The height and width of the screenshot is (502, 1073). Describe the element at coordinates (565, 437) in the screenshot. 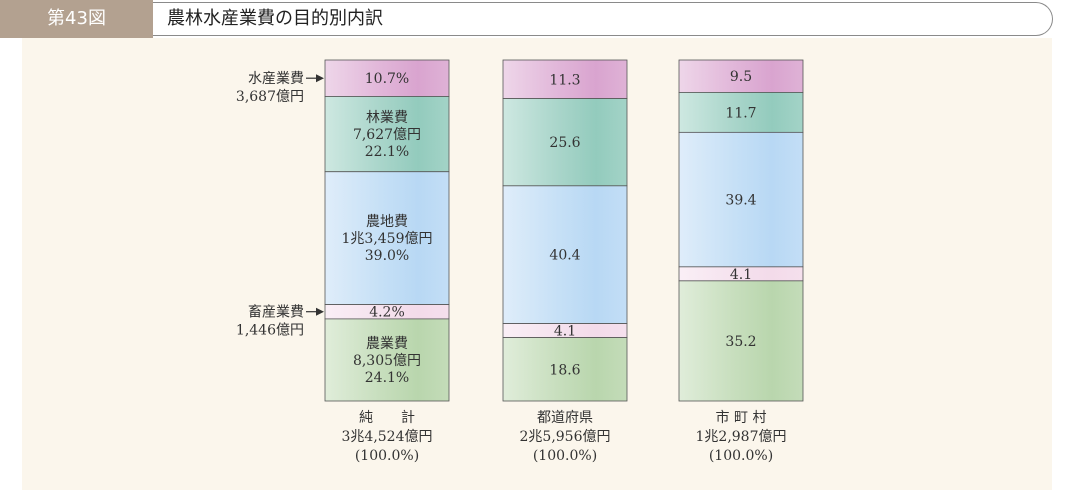

I see `category-total: 2兆5,956億円` at that location.